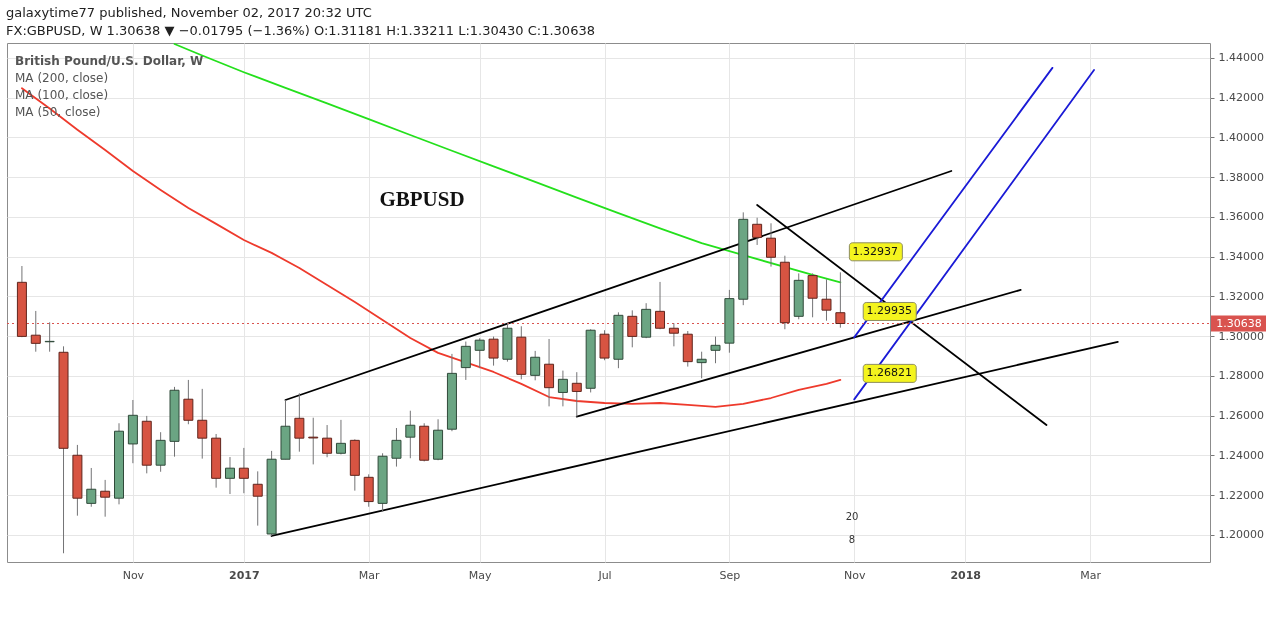 Image resolution: width=1270 pixels, height=619 pixels. Describe the element at coordinates (889, 311) in the screenshot. I see `annotation: 1.29935` at that location.